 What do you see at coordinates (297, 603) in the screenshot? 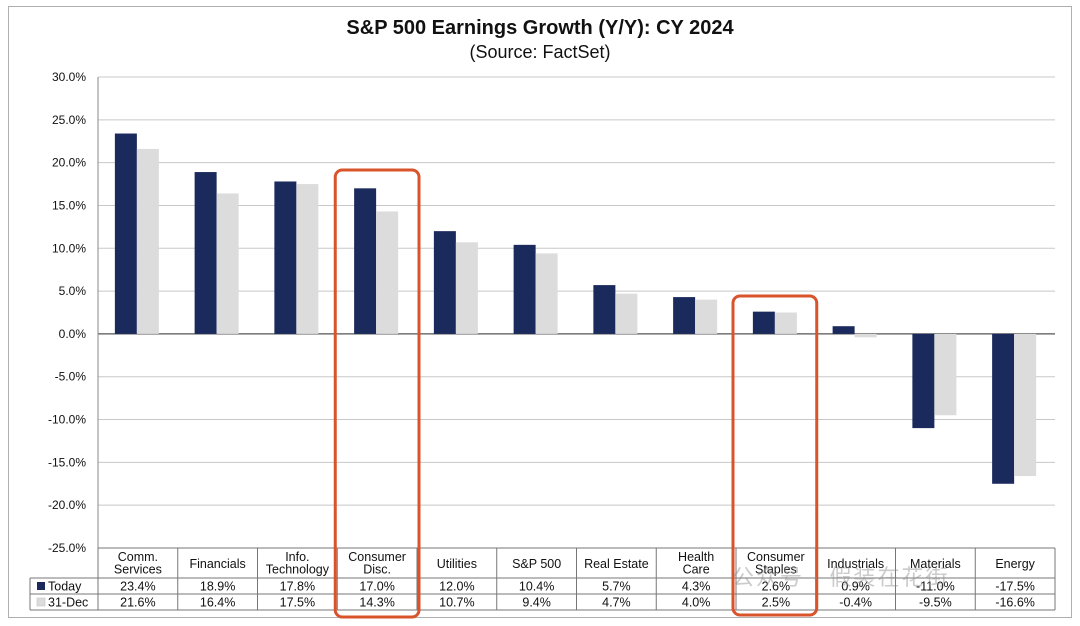
I see `data-label: 17.5%` at bounding box center [297, 603].